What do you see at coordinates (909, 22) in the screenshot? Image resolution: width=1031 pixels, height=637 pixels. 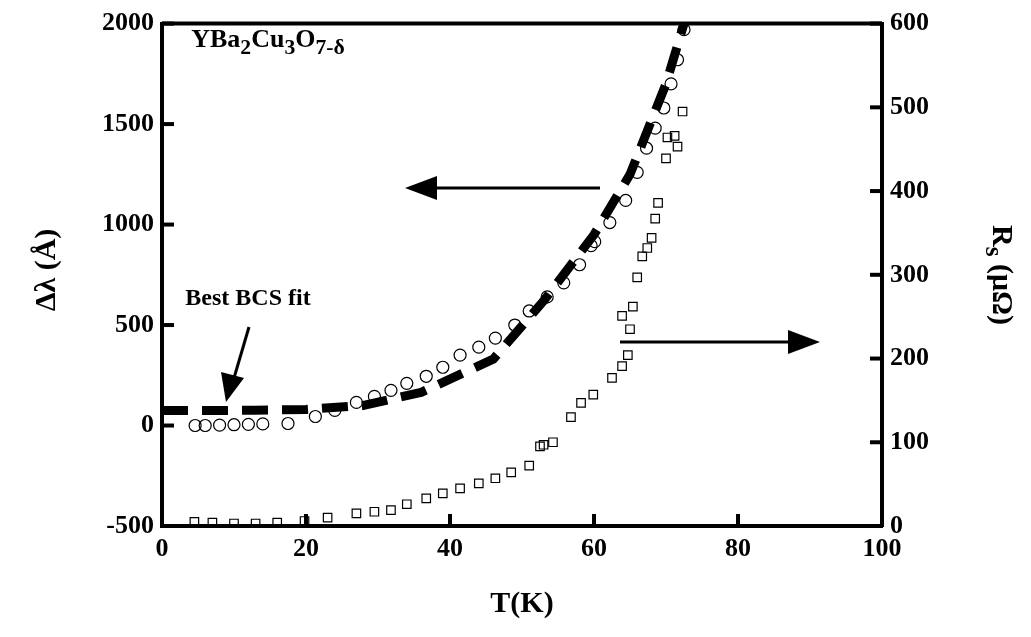 I see `y2-tick-label: 600` at bounding box center [909, 22].